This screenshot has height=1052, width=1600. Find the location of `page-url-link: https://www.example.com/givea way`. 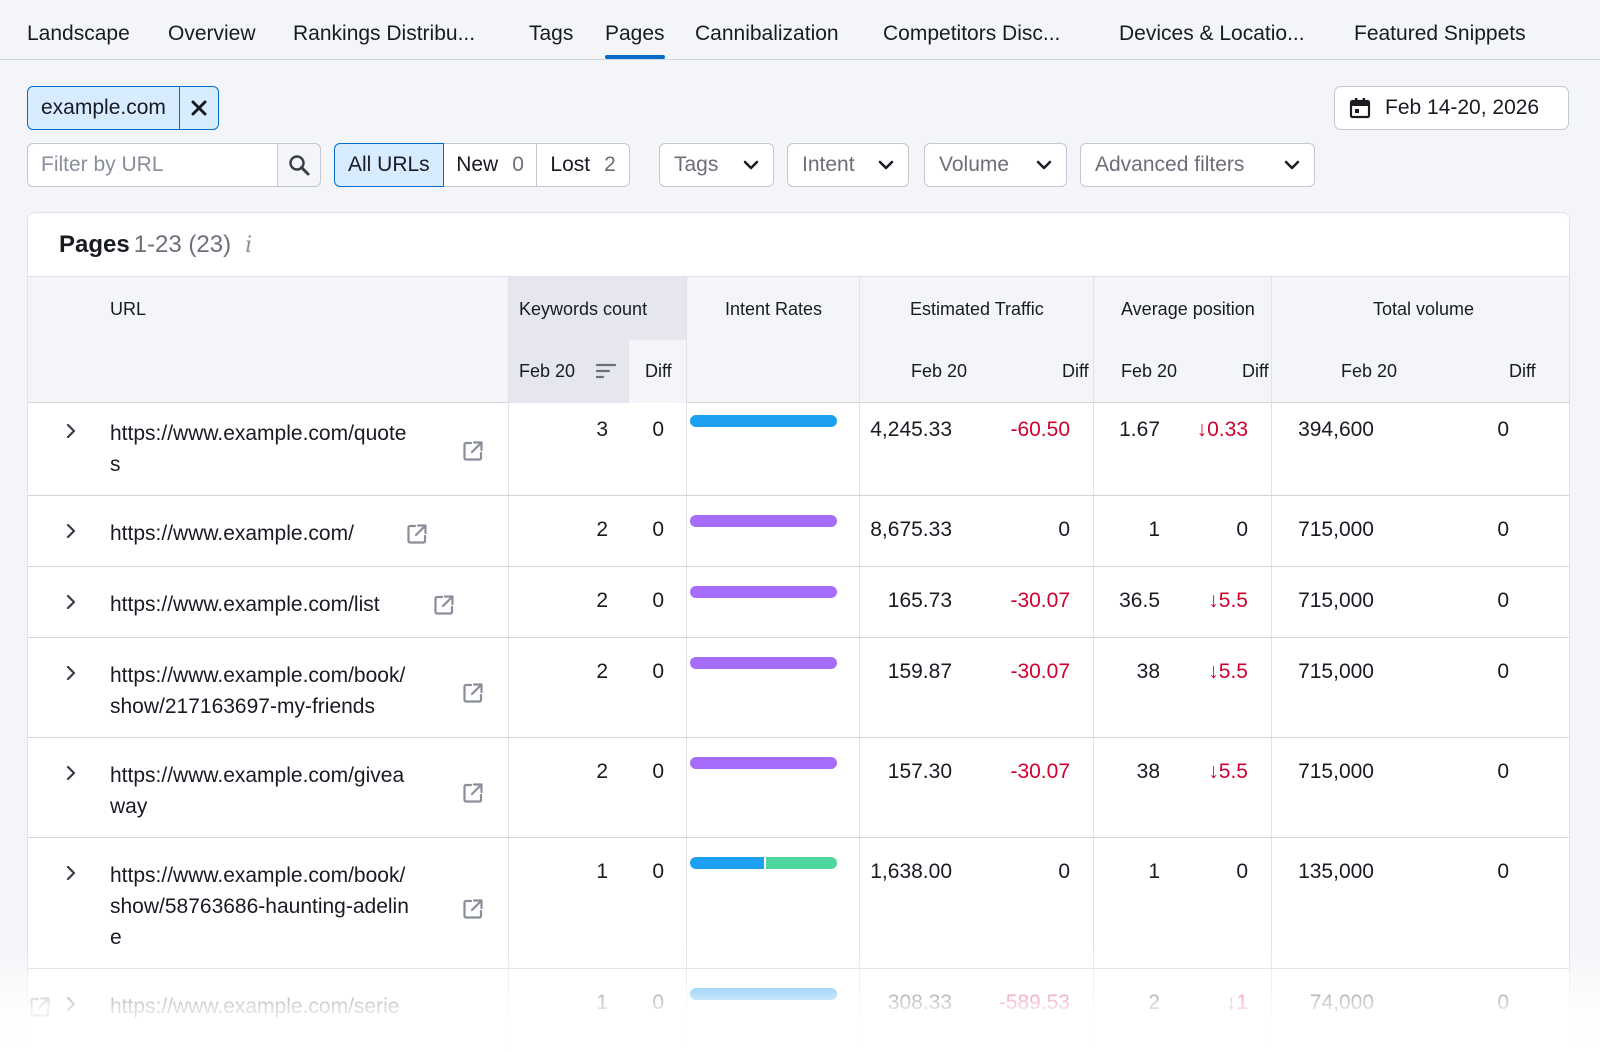

page-url-link: https://www.example.com/givea way is located at coordinates (257, 791).